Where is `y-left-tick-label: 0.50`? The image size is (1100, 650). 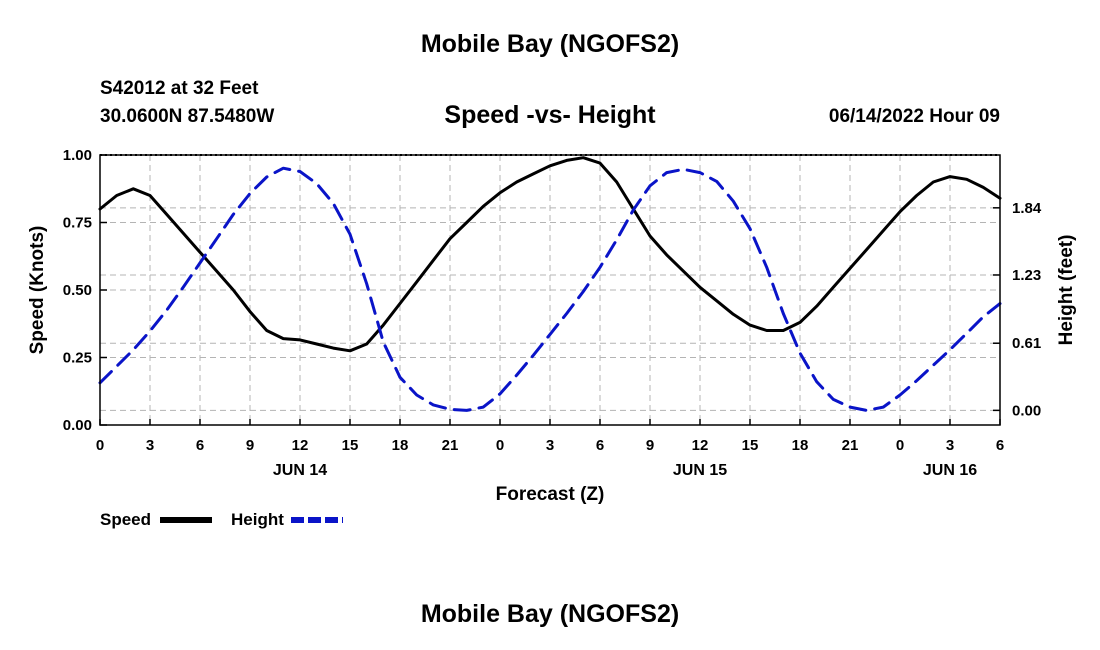
y-left-tick-label: 0.50 is located at coordinates (77, 290).